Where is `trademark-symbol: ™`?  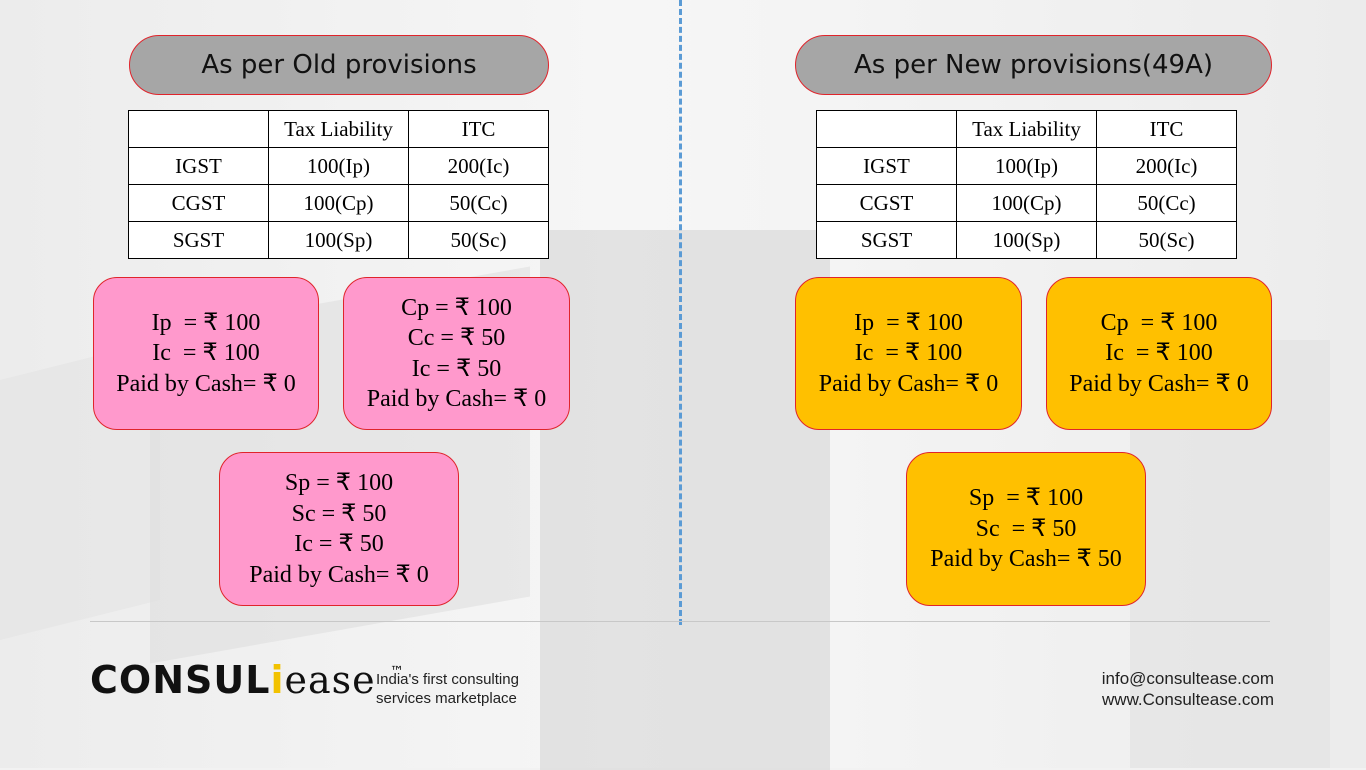 trademark-symbol: ™ is located at coordinates (396, 672).